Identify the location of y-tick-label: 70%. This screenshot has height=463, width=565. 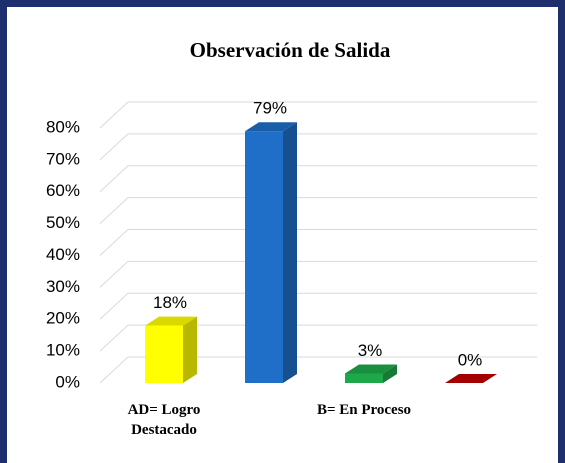
(63, 158).